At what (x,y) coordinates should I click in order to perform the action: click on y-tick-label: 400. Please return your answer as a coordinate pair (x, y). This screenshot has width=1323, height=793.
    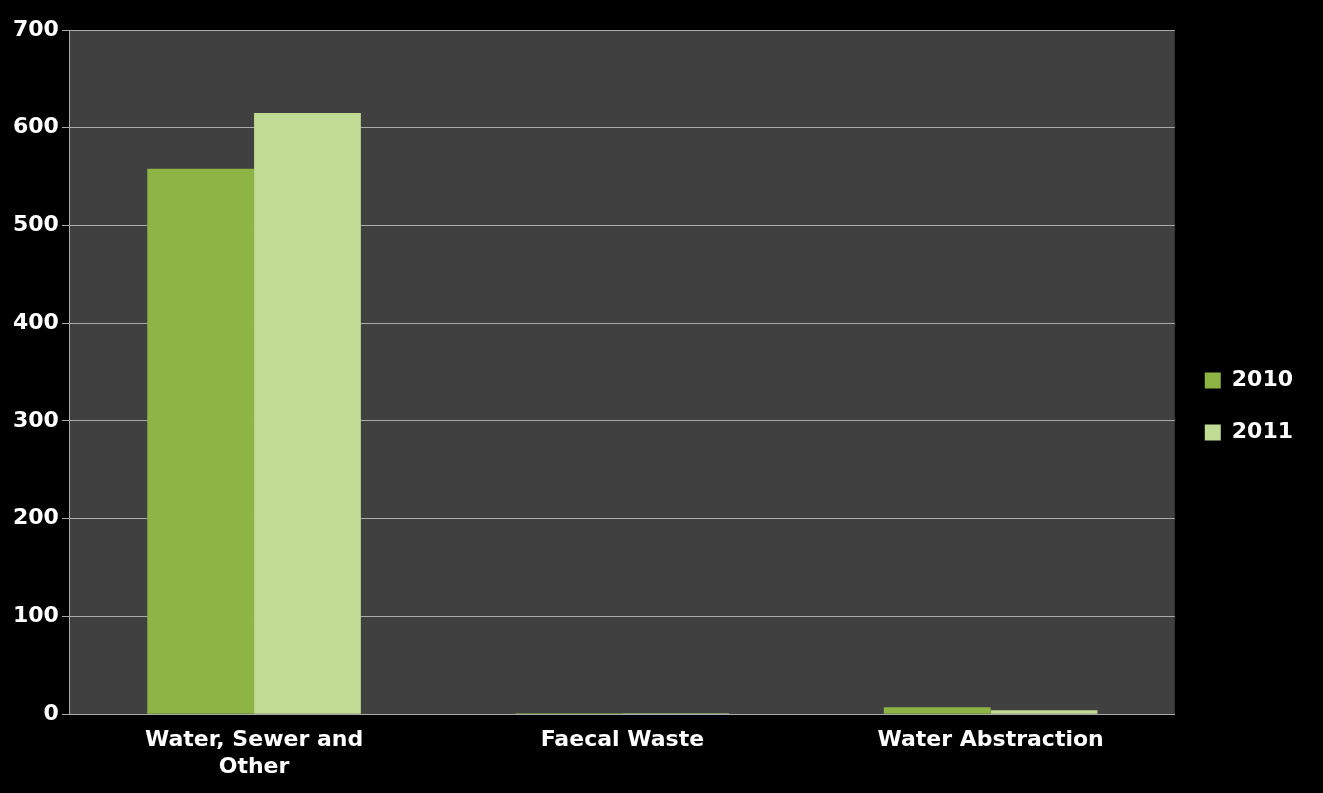
    Looking at the image, I should click on (35, 321).